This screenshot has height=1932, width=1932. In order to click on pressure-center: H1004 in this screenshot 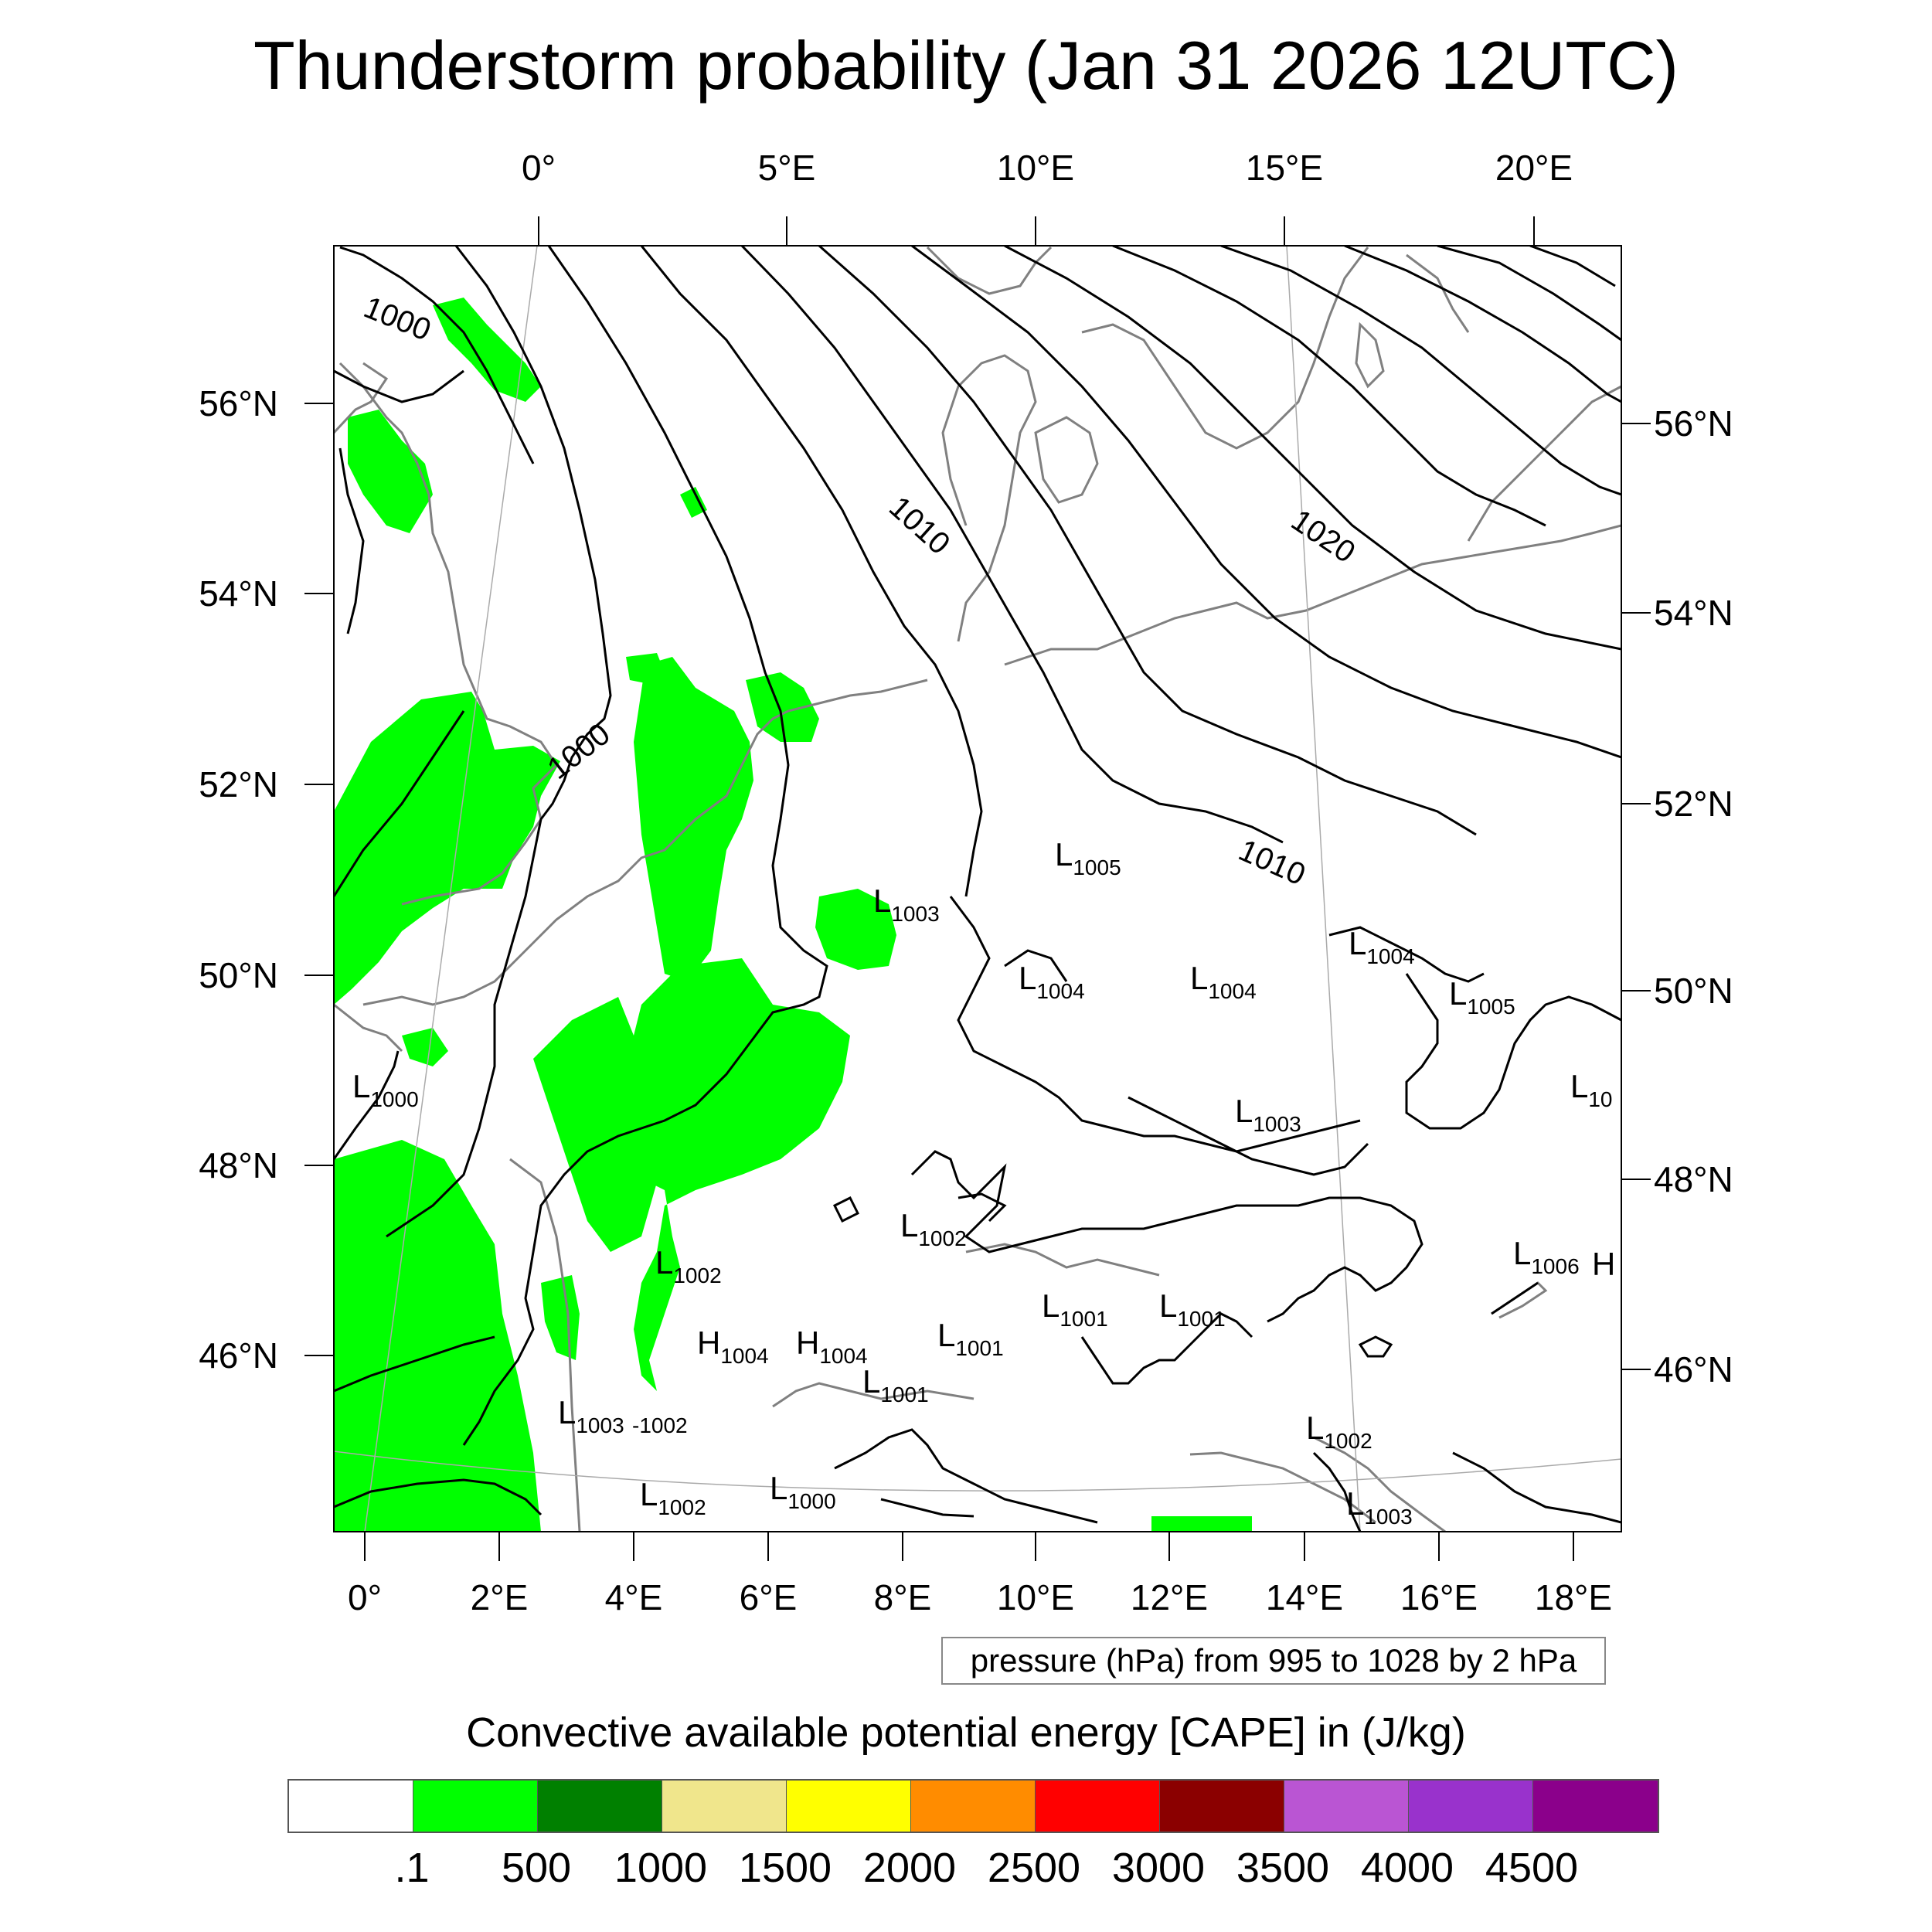, I will do `click(733, 1347)`.